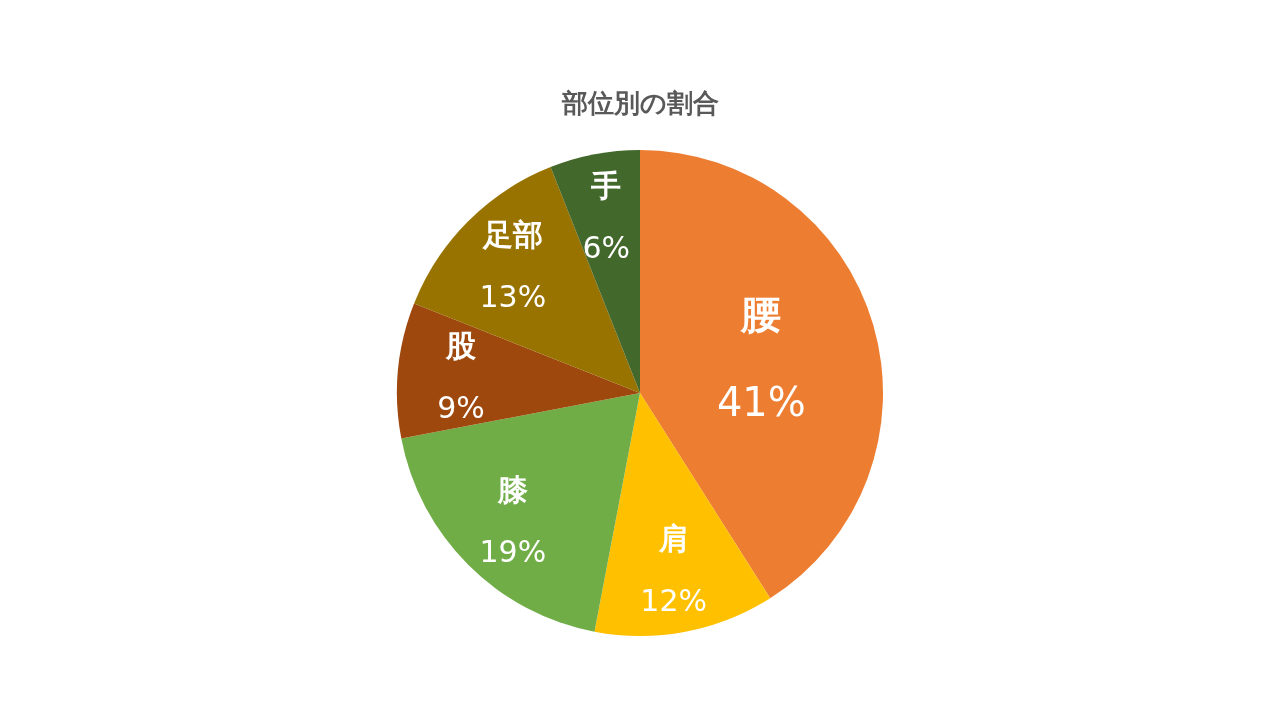  I want to click on slice-label: 手, so click(606, 185).